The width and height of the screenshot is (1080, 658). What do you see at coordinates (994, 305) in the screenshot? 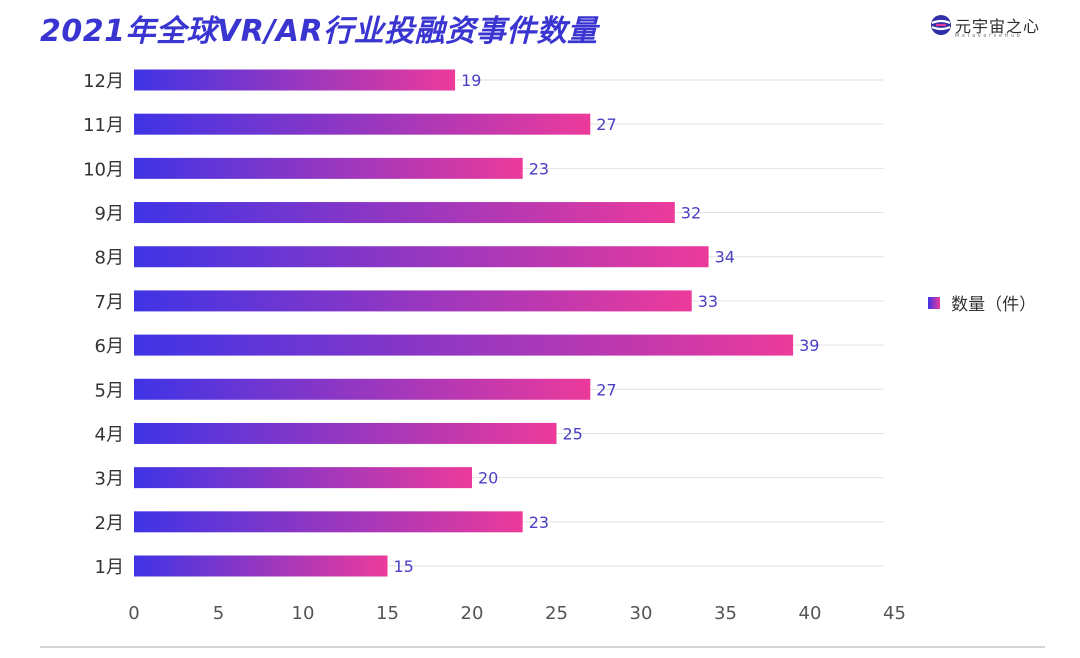
I see `legend-label: 数量（件）` at bounding box center [994, 305].